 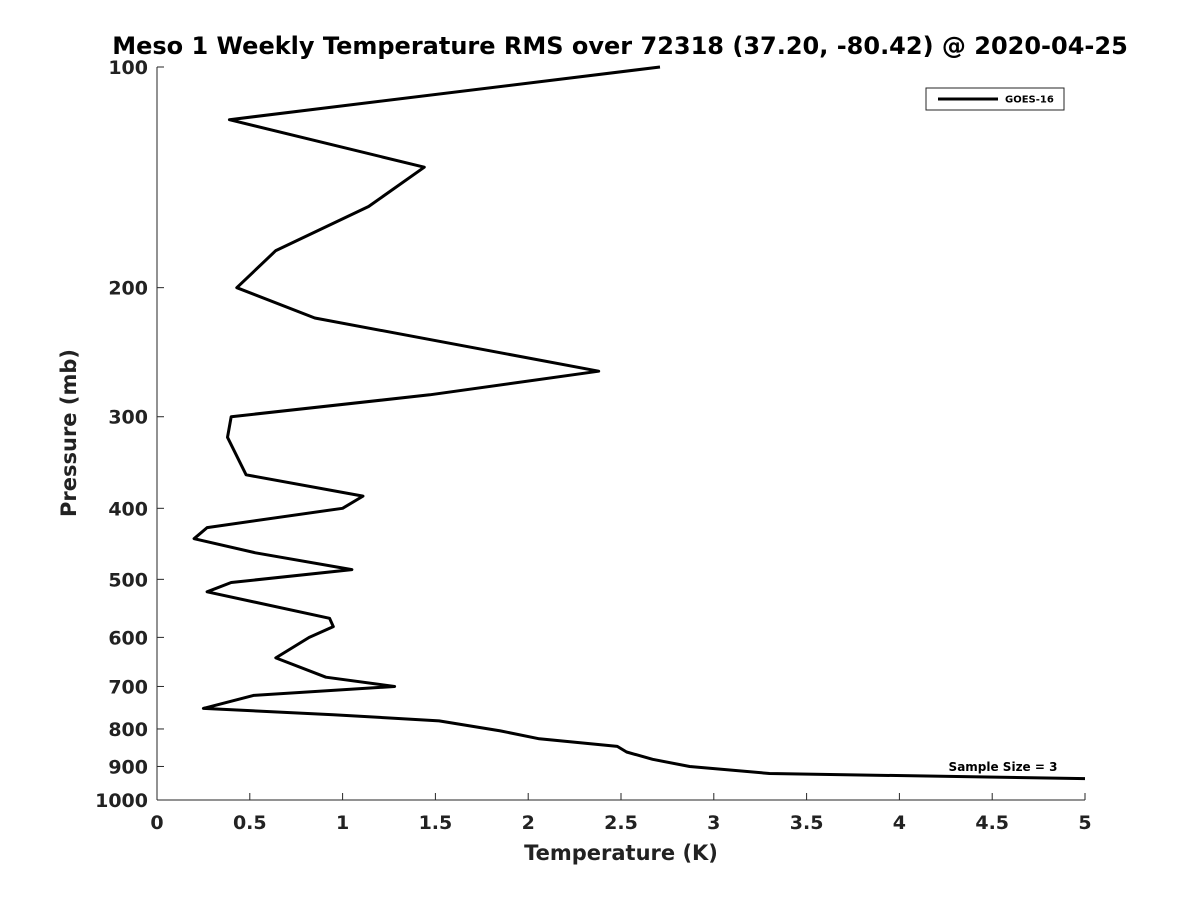 I want to click on x-tick-label: 4, so click(x=899, y=823).